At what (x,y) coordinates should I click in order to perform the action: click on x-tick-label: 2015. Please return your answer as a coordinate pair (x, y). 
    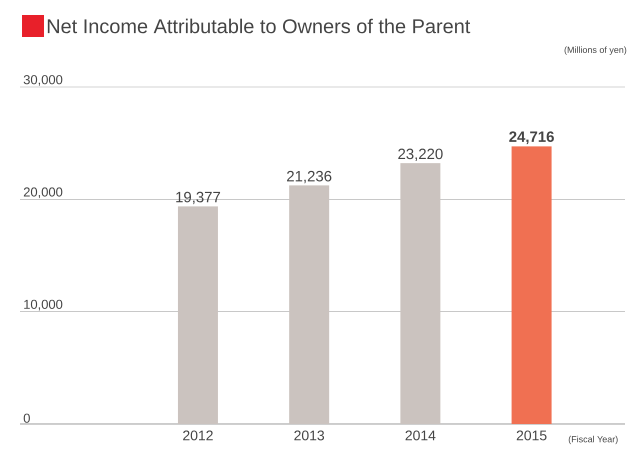
    Looking at the image, I should click on (531, 435).